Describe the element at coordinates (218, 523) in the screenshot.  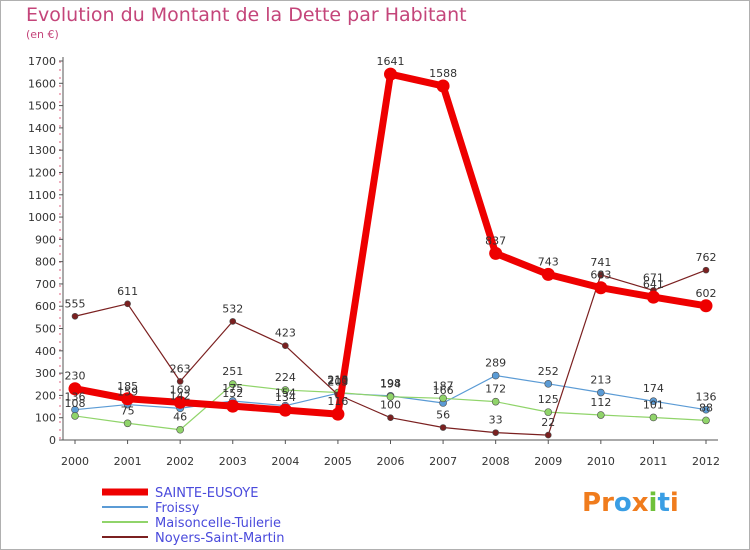
I see `legend-label: Maisoncelle-Tuilerie` at that location.